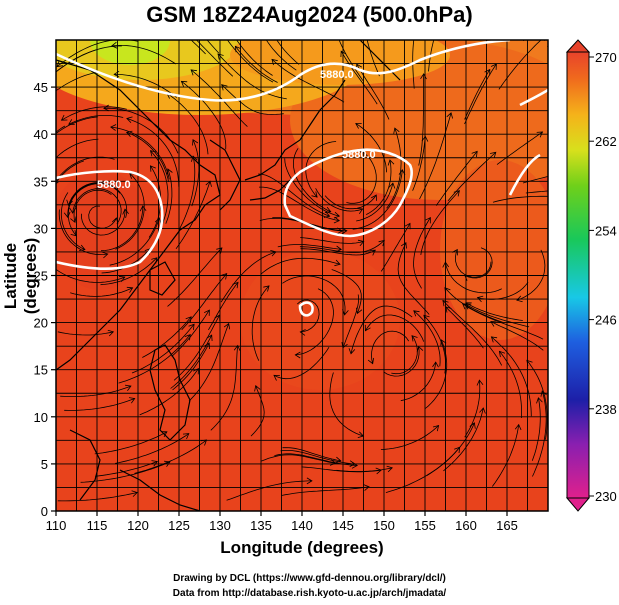  What do you see at coordinates (44, 511) in the screenshot?
I see `y-tick-label: 0` at bounding box center [44, 511].